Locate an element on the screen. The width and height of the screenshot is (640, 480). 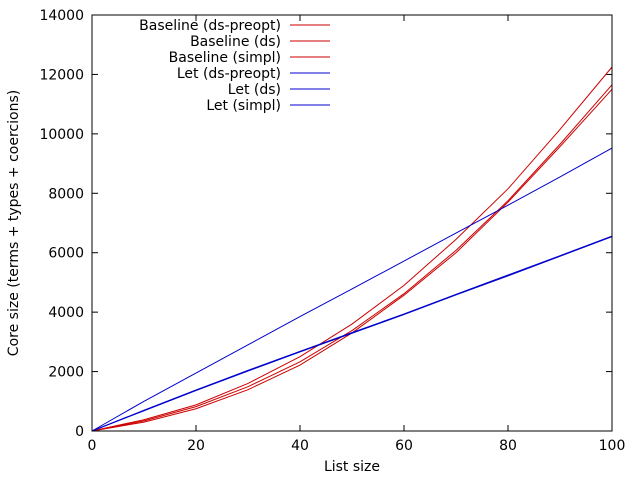
y-tick-label: 2000 is located at coordinates (66, 373).